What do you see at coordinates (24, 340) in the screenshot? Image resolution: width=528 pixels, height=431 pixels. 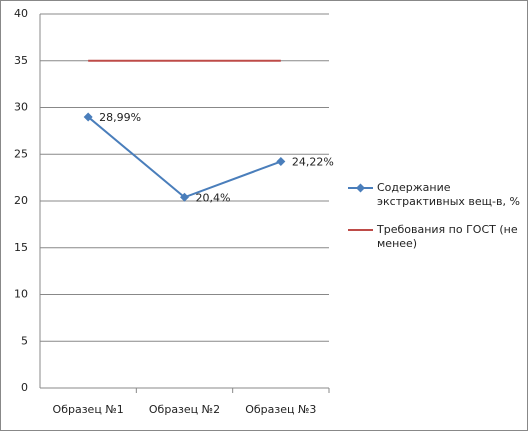 I see `y-tick-label: 5` at bounding box center [24, 340].